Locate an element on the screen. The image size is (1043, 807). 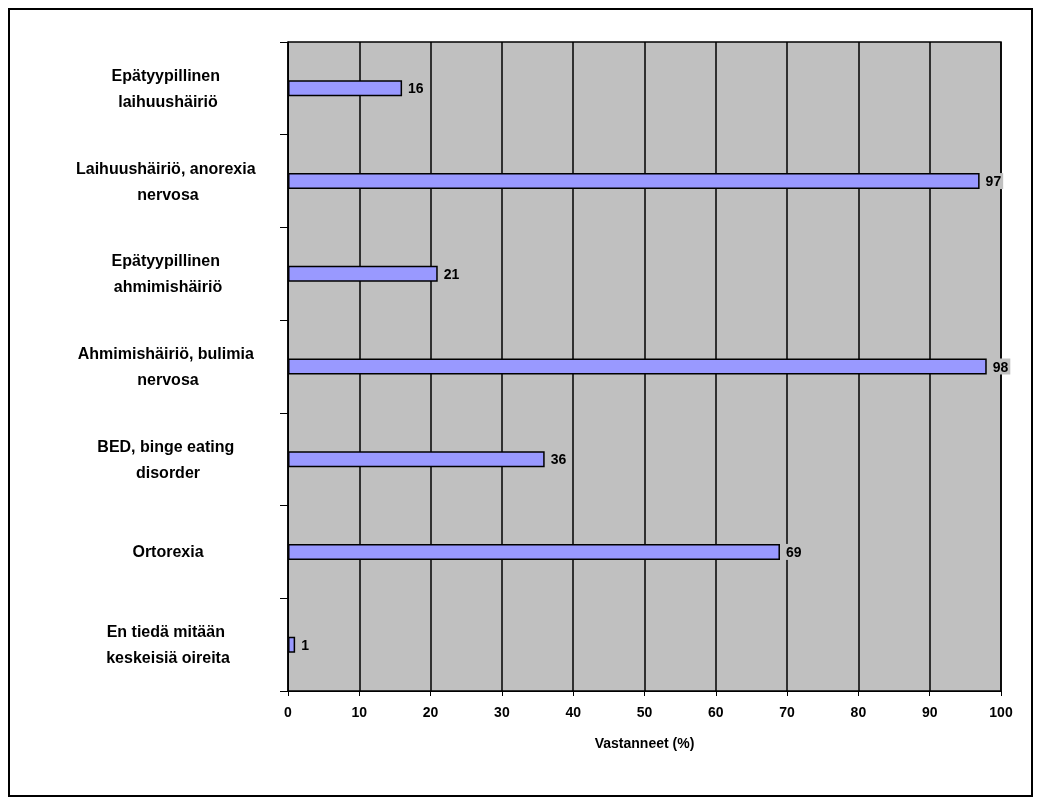
x-tick-label: 90 is located at coordinates (929, 712).